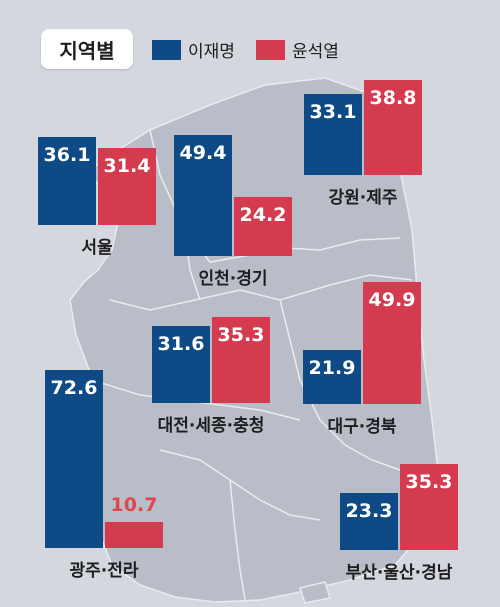 The image size is (500, 607). What do you see at coordinates (233, 279) in the screenshot?
I see `region-label-incheon-gyeonggi: 인천·경기` at bounding box center [233, 279].